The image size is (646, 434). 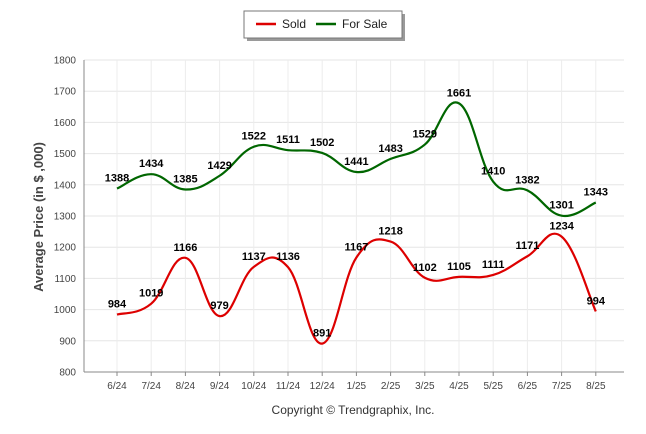 What do you see at coordinates (324, 25) in the screenshot?
I see `legend: Sold For Sale` at bounding box center [324, 25].